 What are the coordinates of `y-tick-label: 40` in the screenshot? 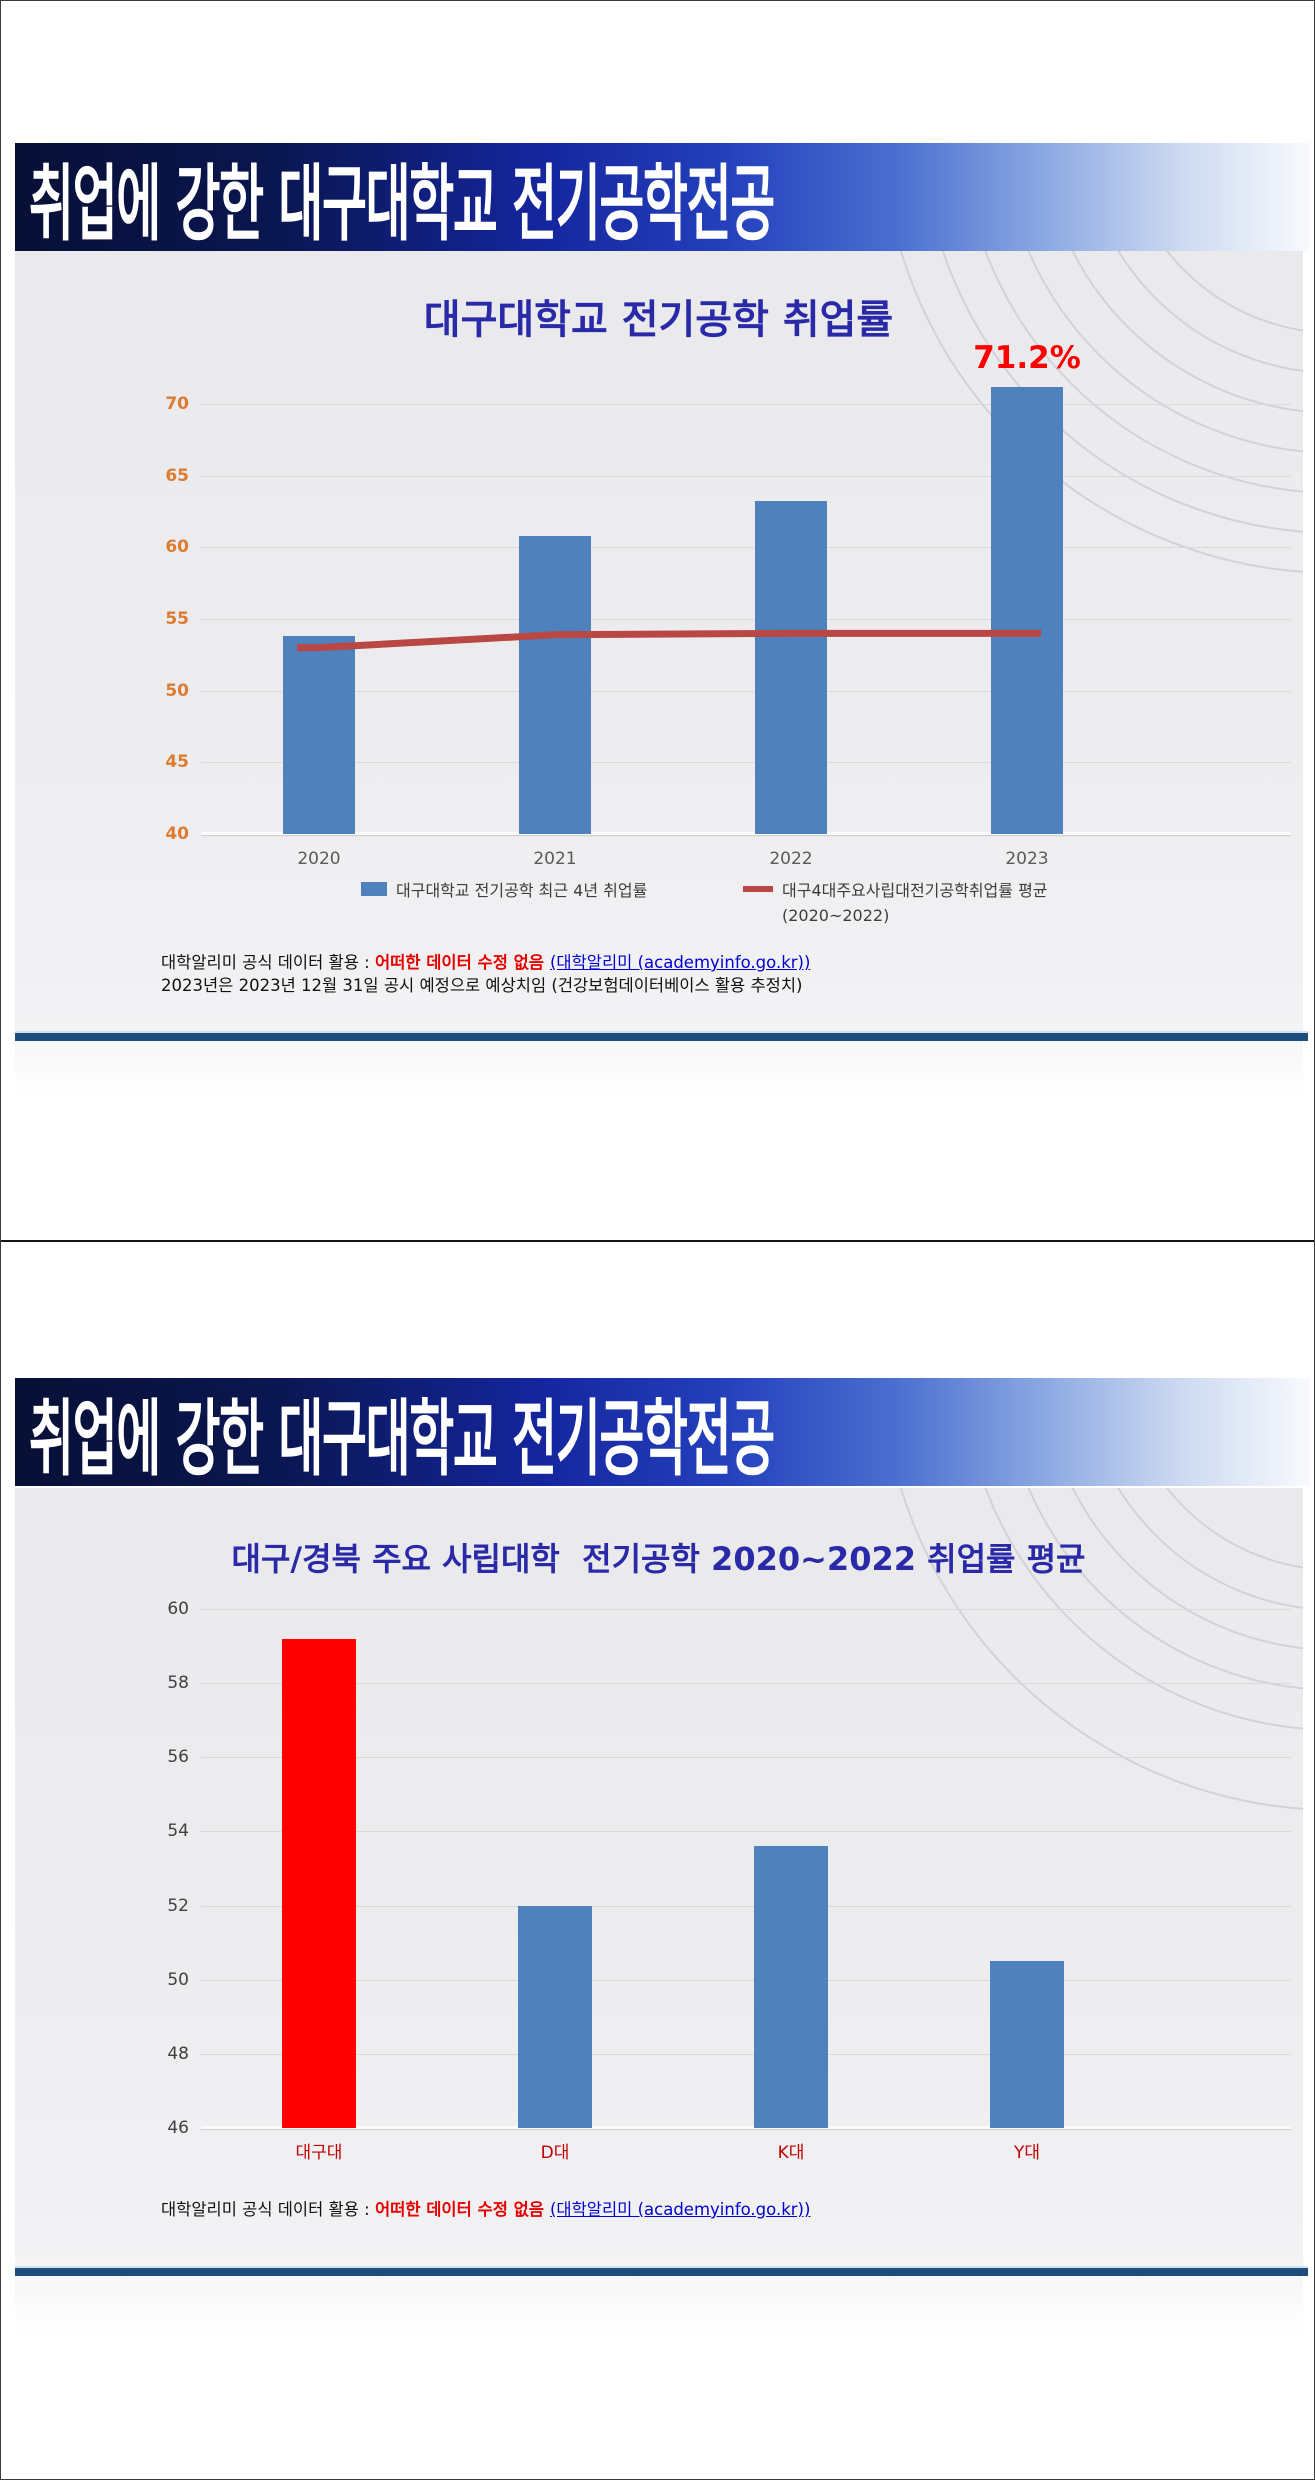 It's located at (177, 834).